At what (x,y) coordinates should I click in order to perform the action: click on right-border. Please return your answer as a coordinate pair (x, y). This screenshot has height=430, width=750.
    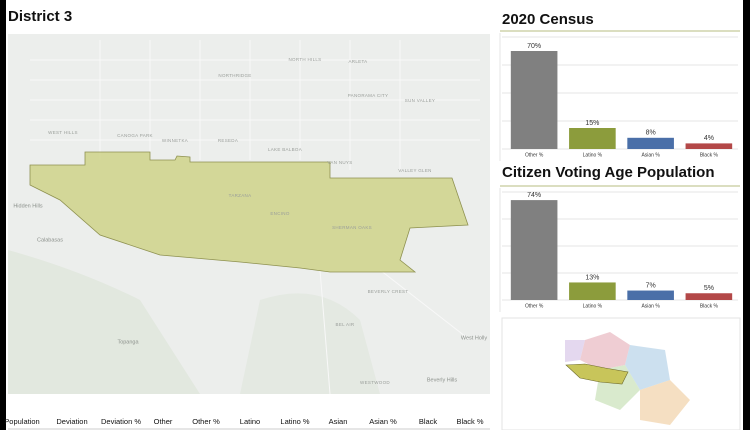
    Looking at the image, I should click on (746, 215).